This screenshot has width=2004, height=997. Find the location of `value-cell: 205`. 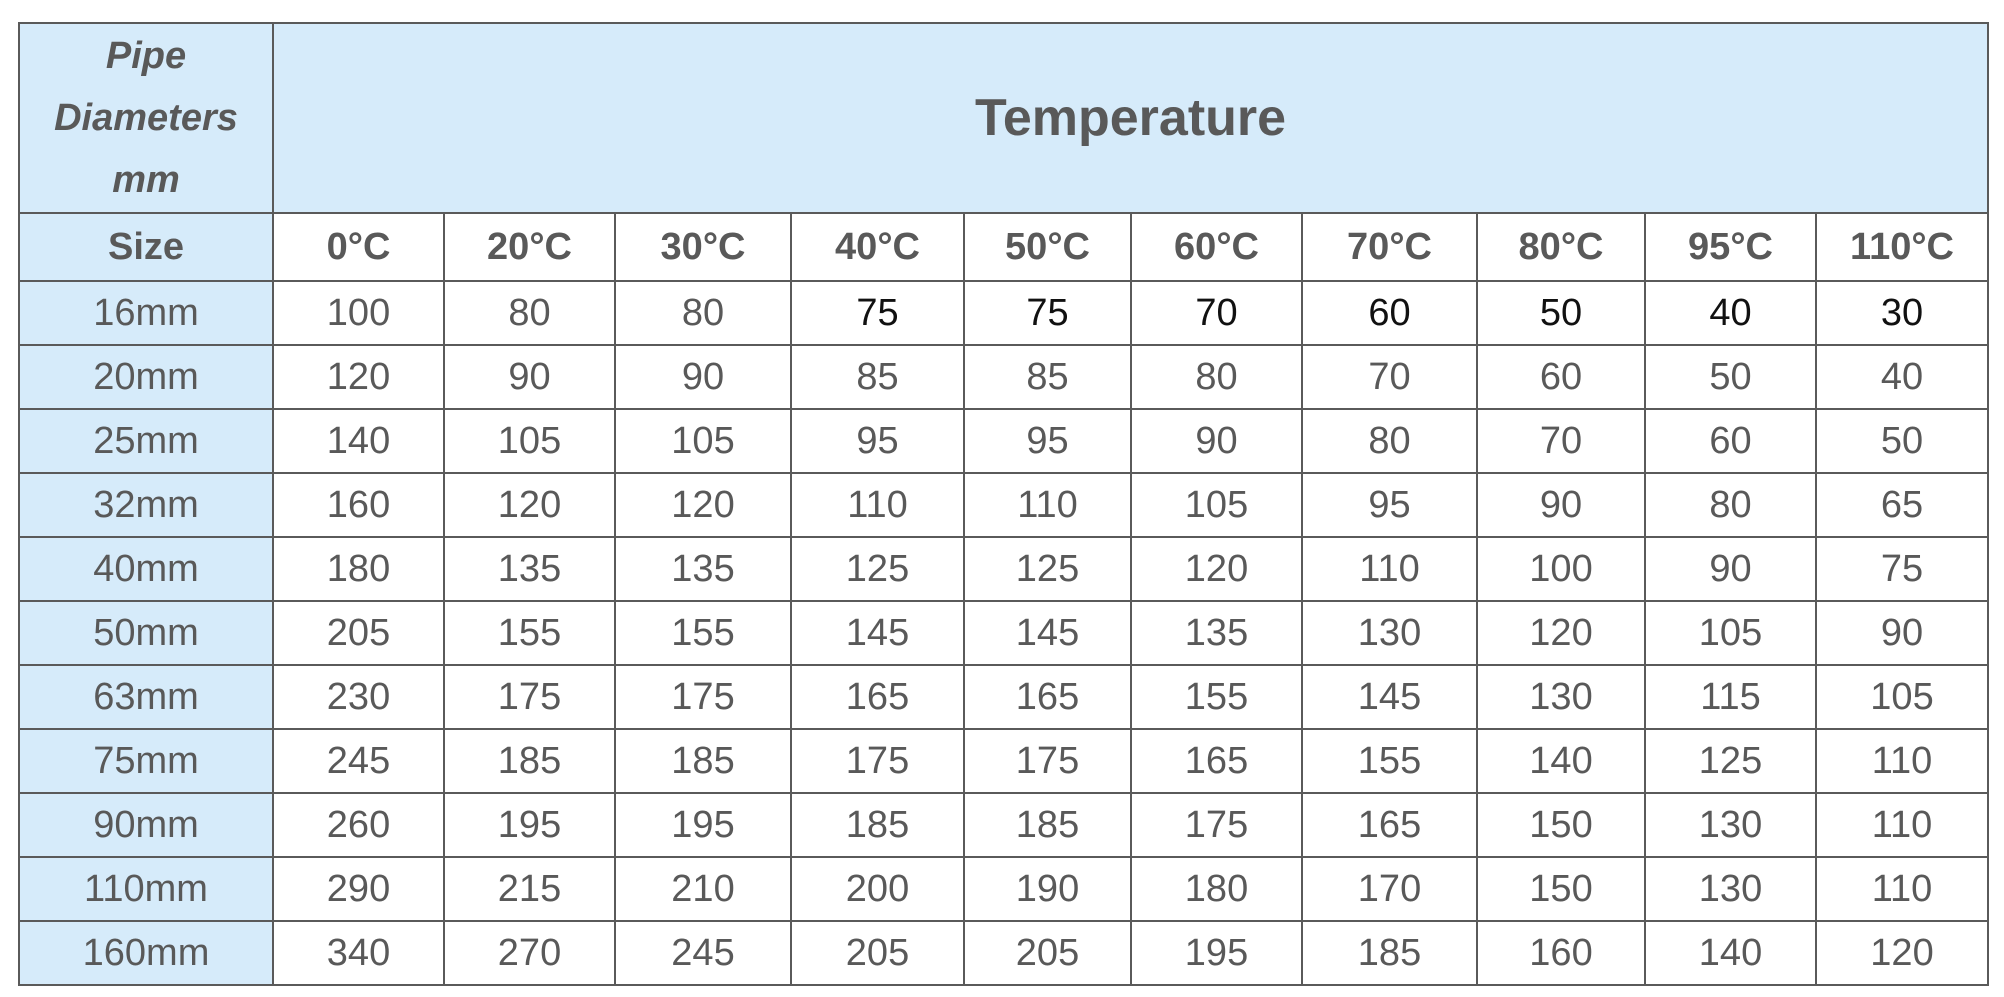

value-cell: 205 is located at coordinates (877, 953).